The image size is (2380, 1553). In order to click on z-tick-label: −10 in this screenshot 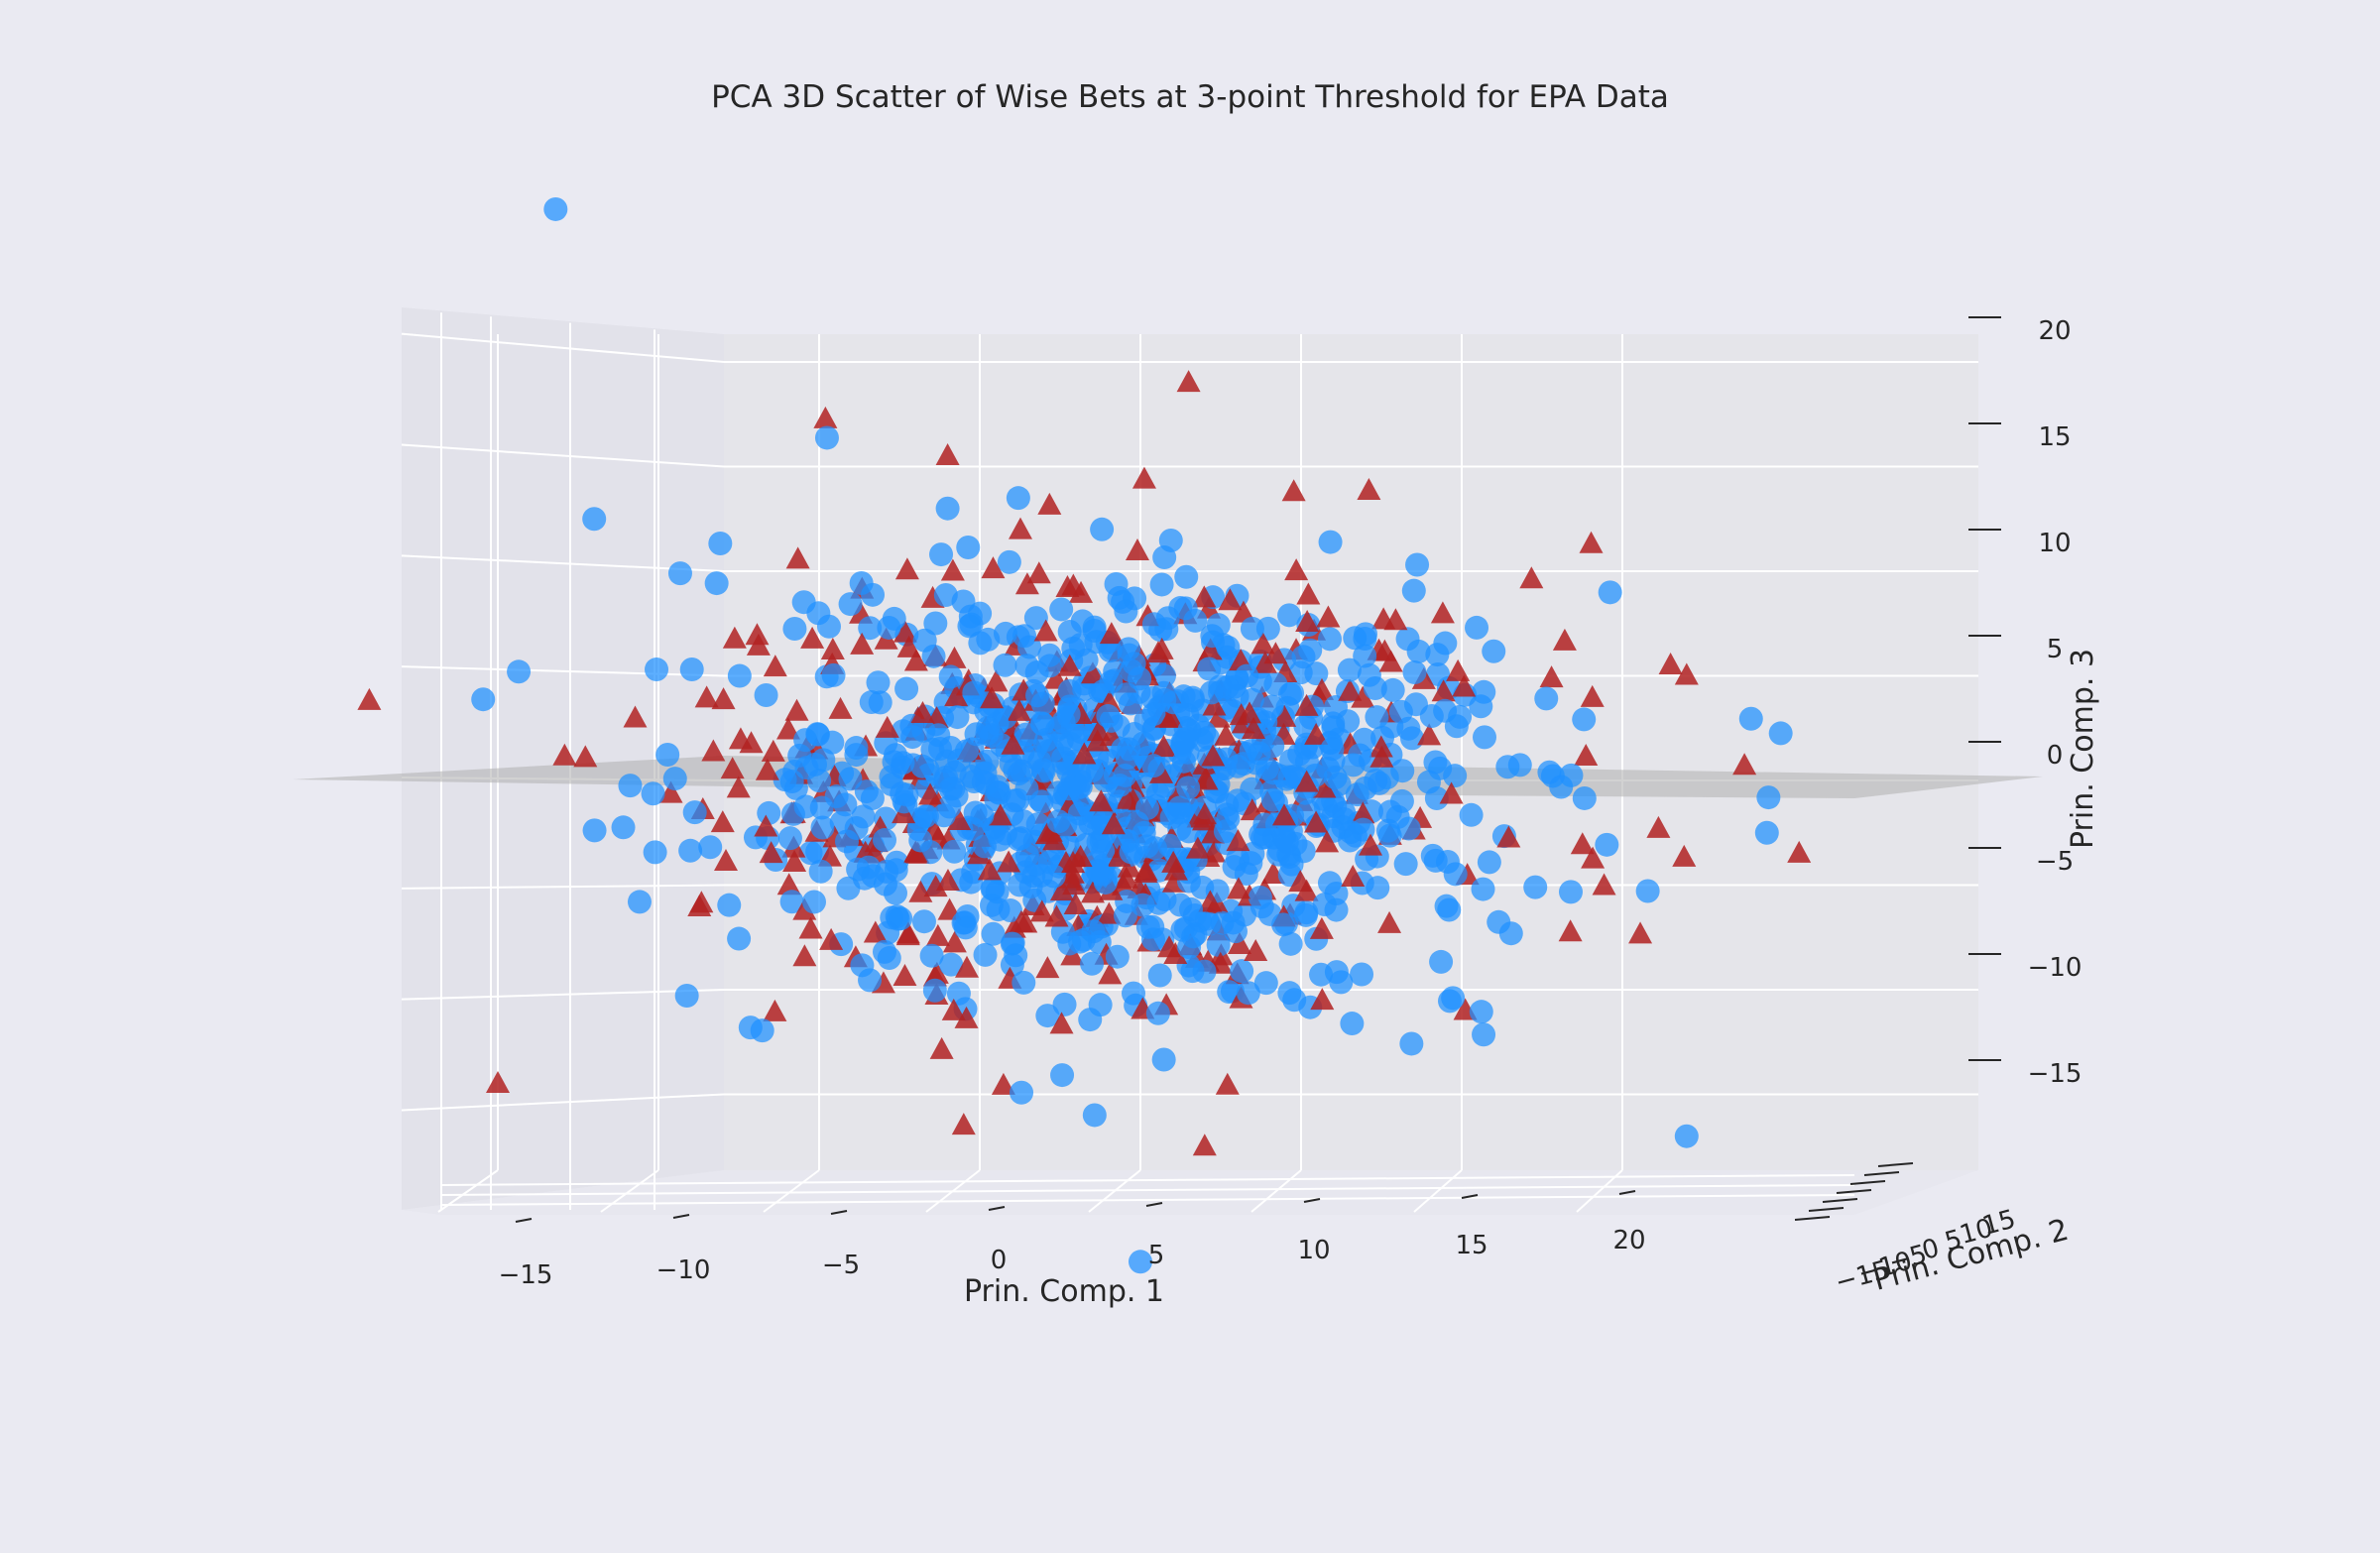, I will do `click(2055, 968)`.